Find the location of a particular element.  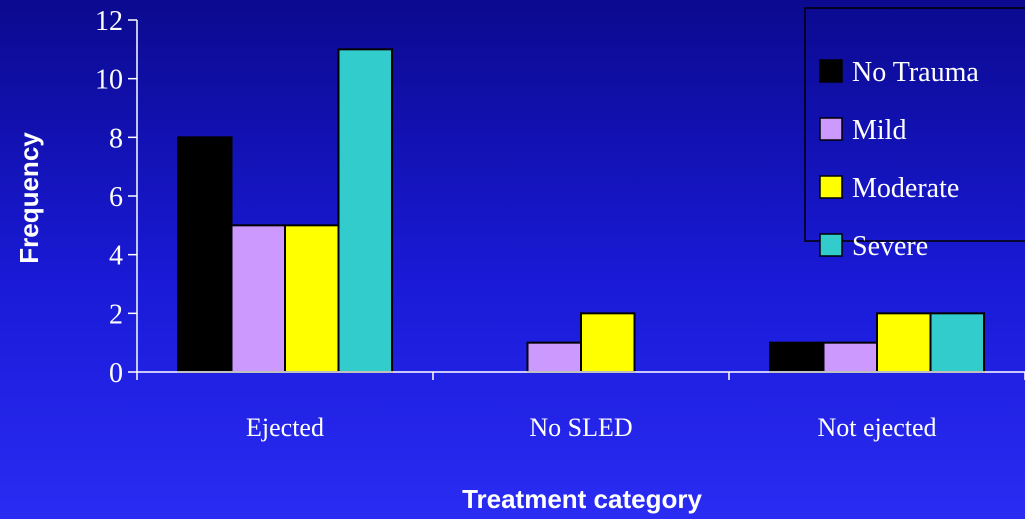

legend-label: Moderate is located at coordinates (905, 188).